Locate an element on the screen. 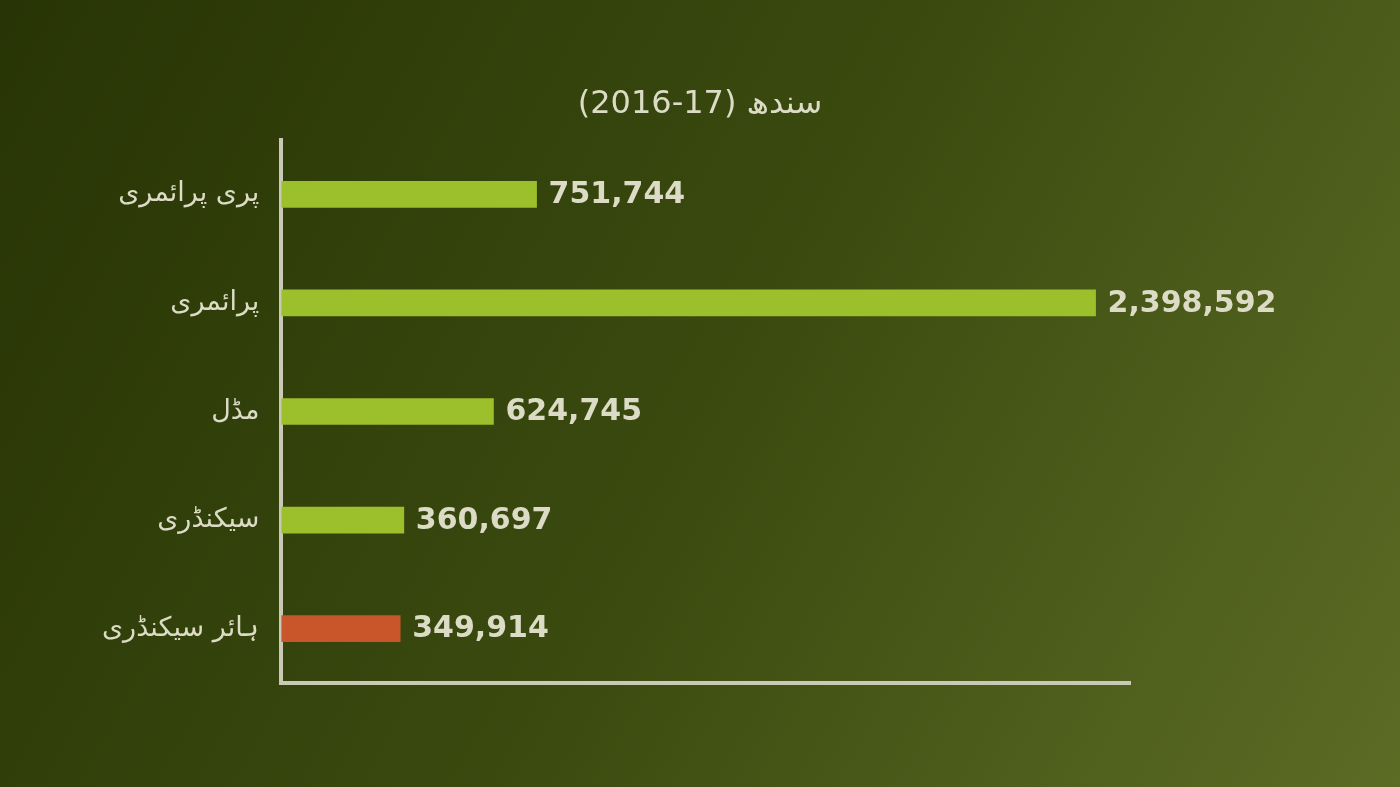 Image resolution: width=1400 pixels, height=787 pixels. y-tick-label: سیکنڈری is located at coordinates (208, 518).